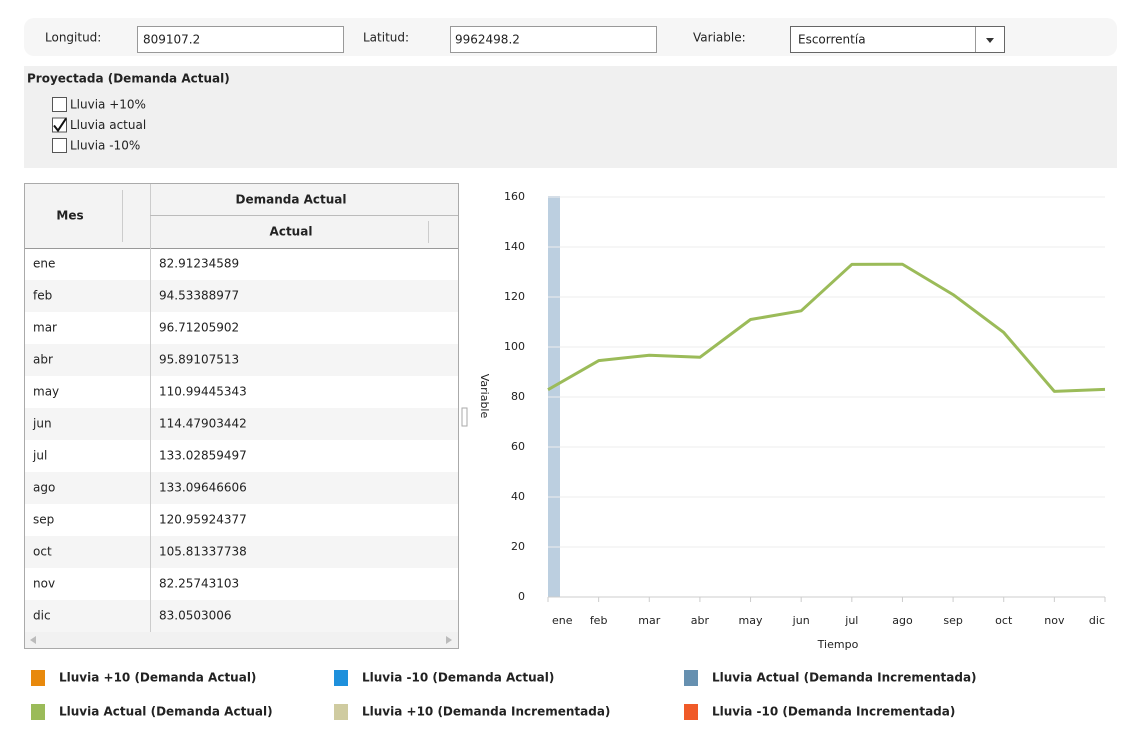 Image resolution: width=1128 pixels, height=733 pixels. Describe the element at coordinates (108, 125) in the screenshot. I see `checkbox-label: Lluvia actual` at that location.